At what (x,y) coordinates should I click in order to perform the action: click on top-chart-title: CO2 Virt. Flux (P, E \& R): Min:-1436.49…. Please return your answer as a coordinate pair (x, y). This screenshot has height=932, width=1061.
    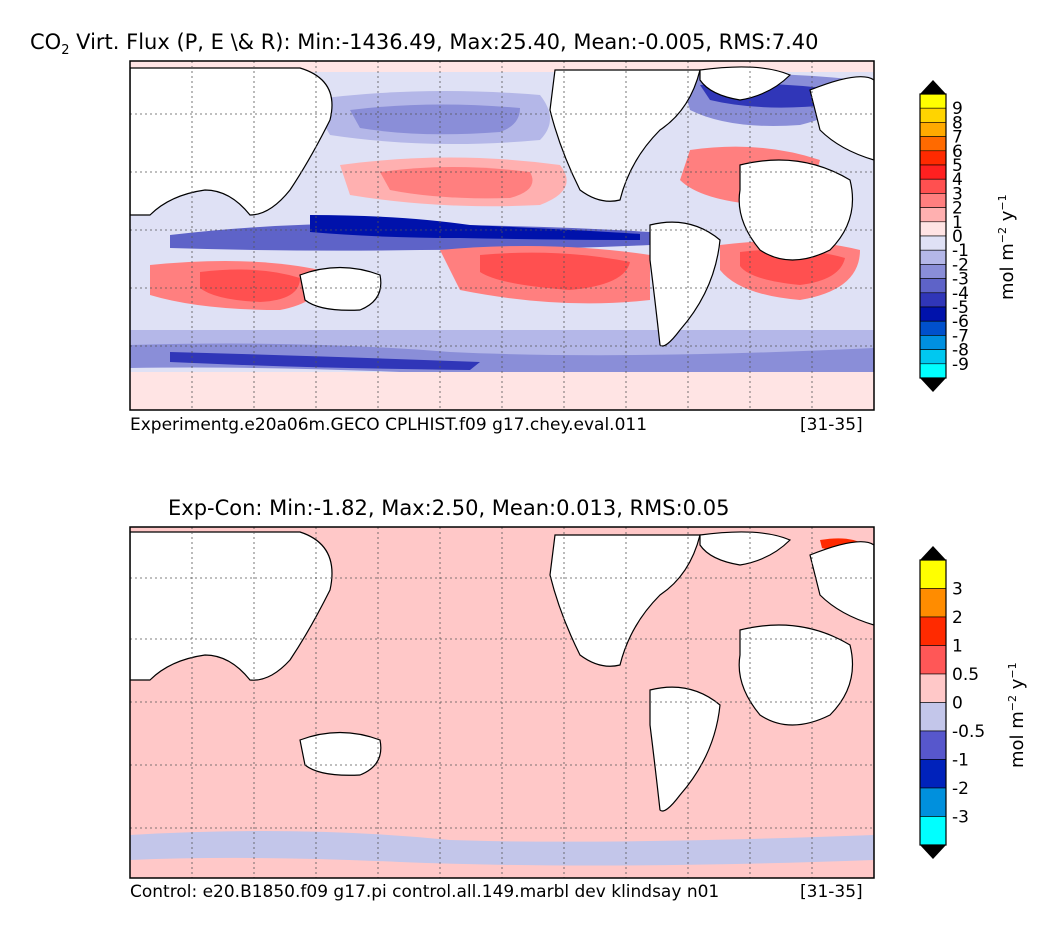
    Looking at the image, I should click on (424, 44).